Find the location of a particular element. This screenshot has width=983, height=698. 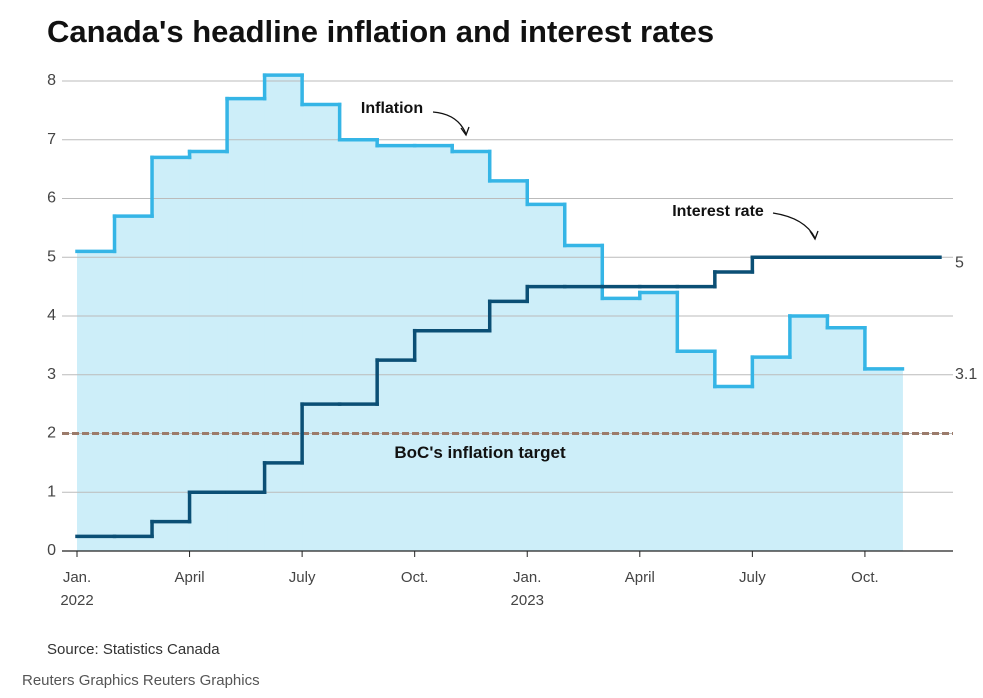

y-tick-label: 0 is located at coordinates (51, 550).